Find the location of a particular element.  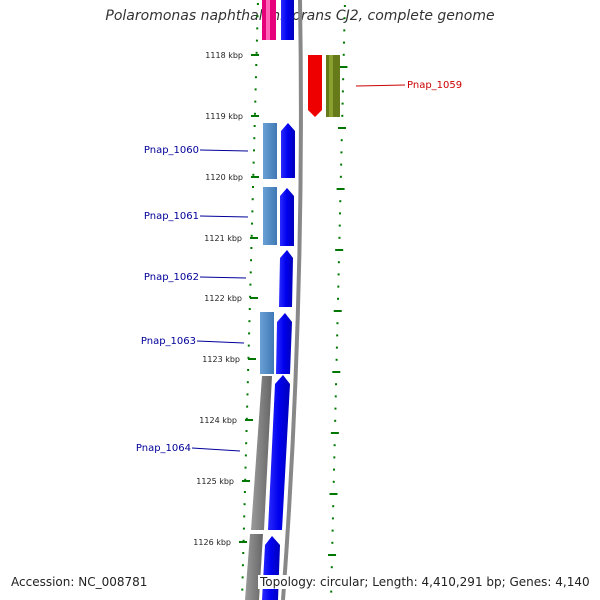

kbp-label: 1124 kbp is located at coordinates (218, 420).